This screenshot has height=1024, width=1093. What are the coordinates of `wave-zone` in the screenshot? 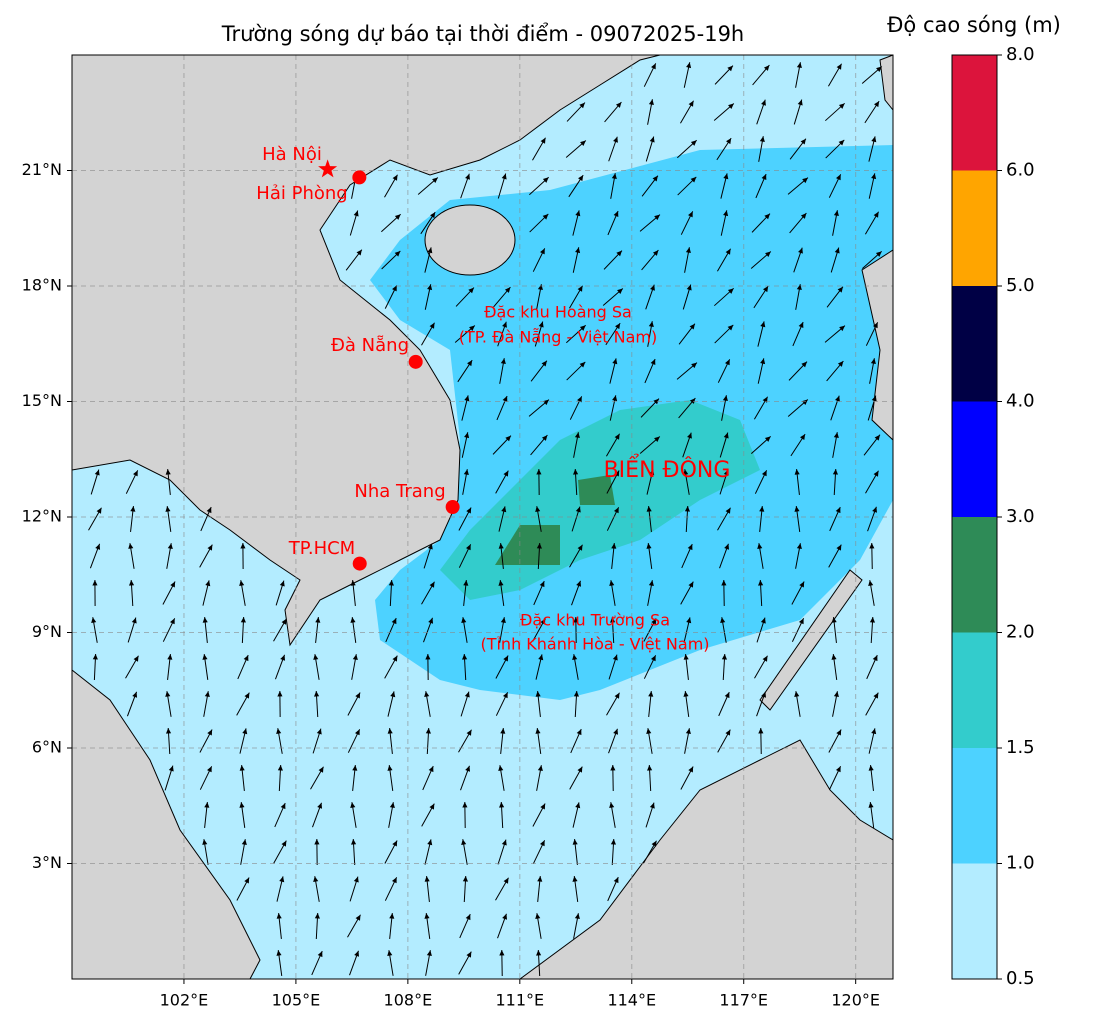 It's located at (527, 545).